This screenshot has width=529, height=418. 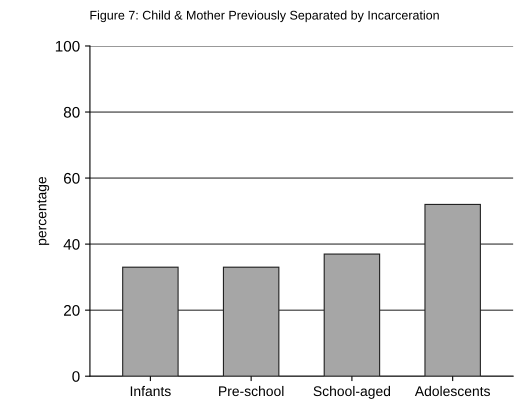 What do you see at coordinates (72, 178) in the screenshot?
I see `y-tick-label: 60` at bounding box center [72, 178].